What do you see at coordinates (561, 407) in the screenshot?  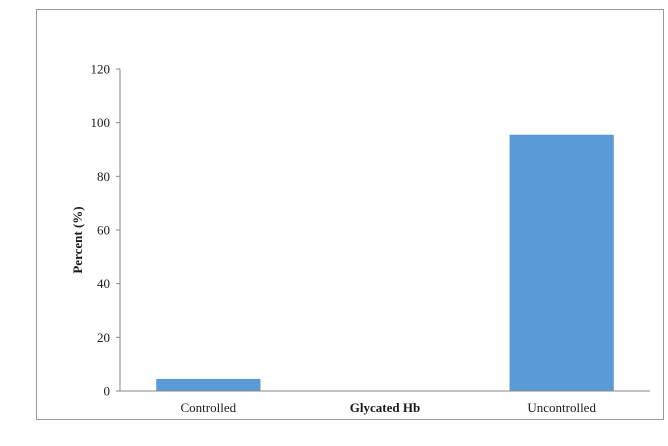 I see `x-category-label: Uncontrolled` at bounding box center [561, 407].